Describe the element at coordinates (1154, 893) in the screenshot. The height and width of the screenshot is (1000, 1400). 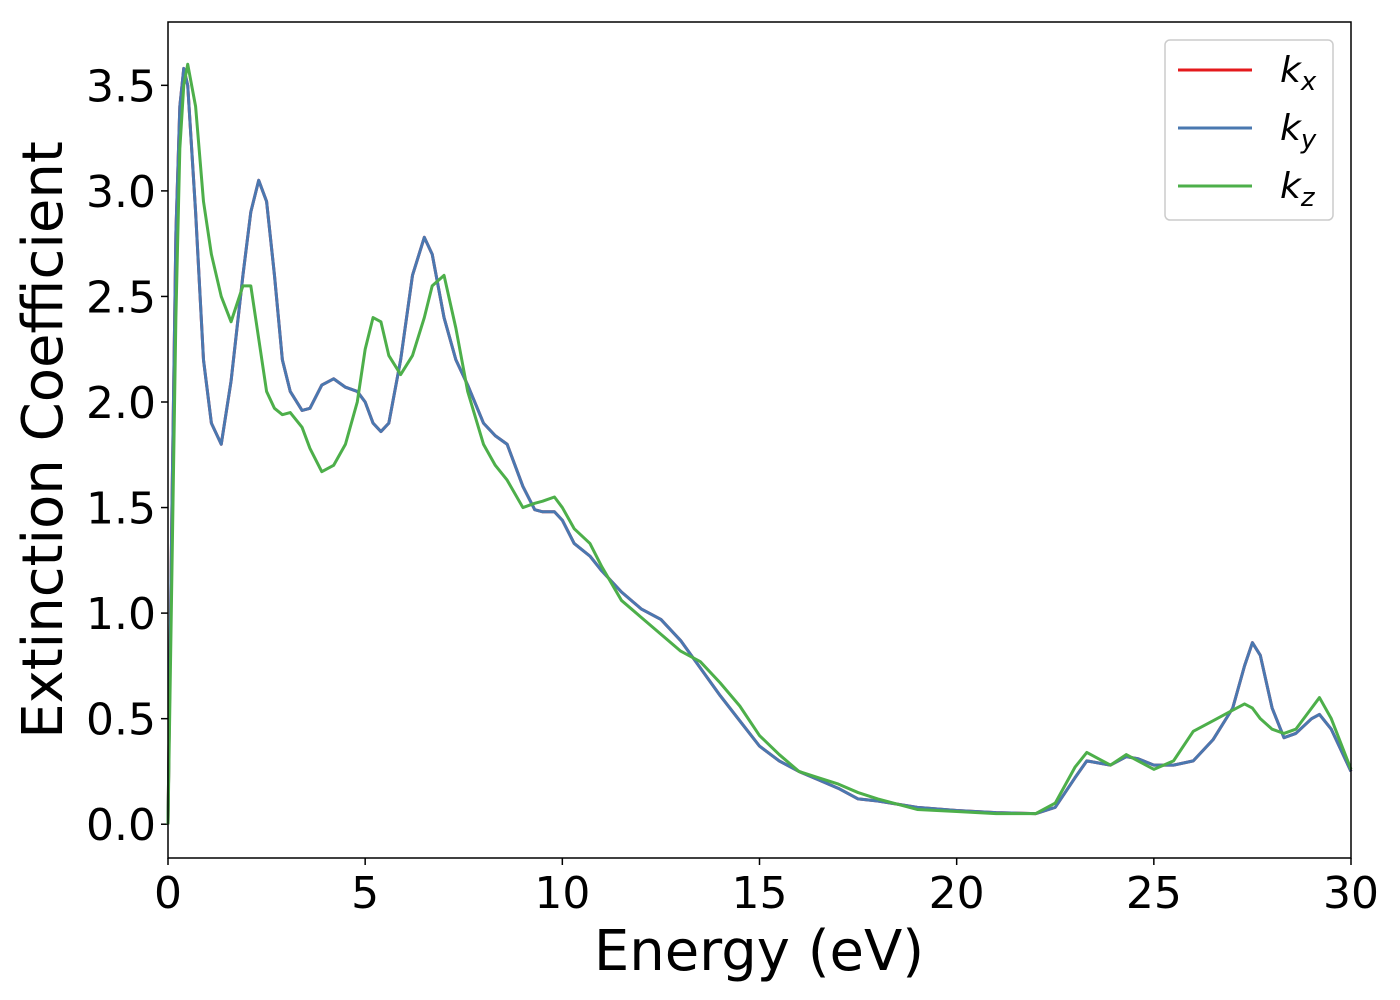
I see `x-tick-label: 25` at that location.